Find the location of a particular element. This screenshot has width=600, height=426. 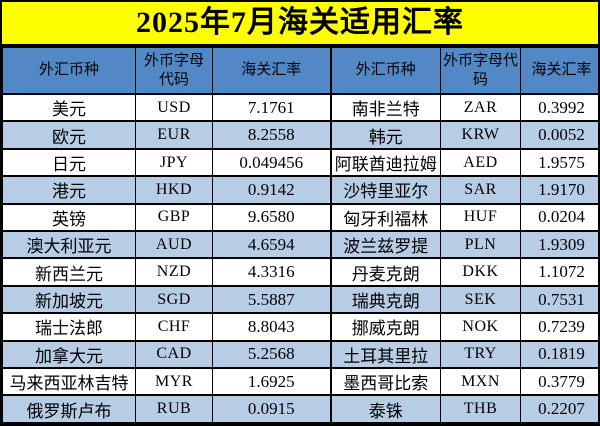

rate-cell: 0.2207 is located at coordinates (559, 409).